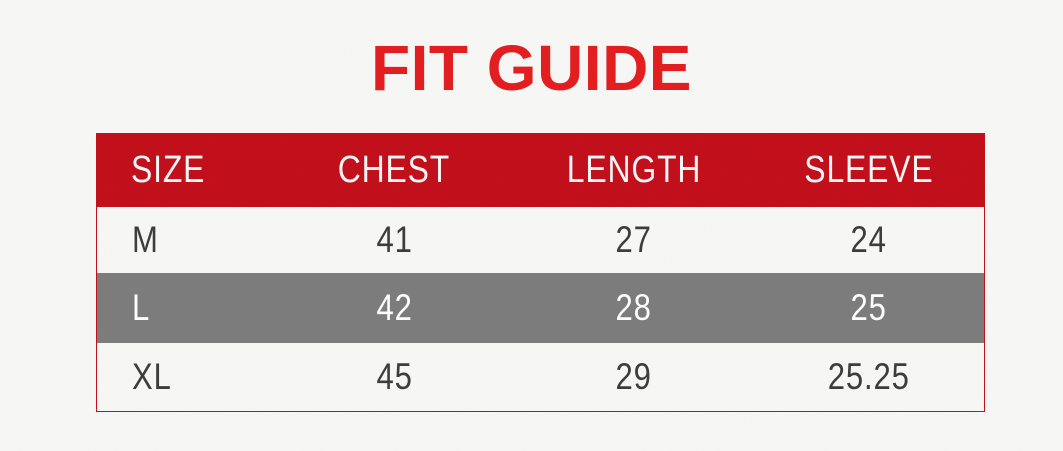  I want to click on cell-value: 28, so click(633, 307).